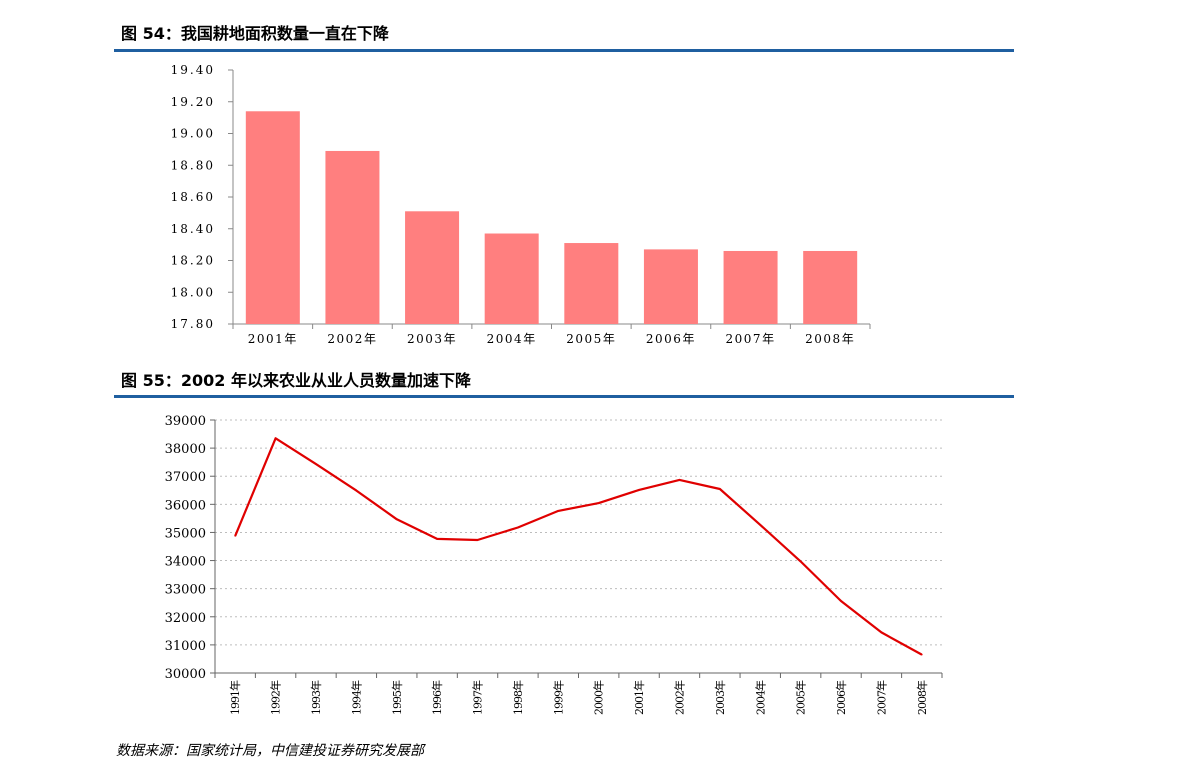  Describe the element at coordinates (185, 505) in the screenshot. I see `y-tick-label: 36000` at that location.